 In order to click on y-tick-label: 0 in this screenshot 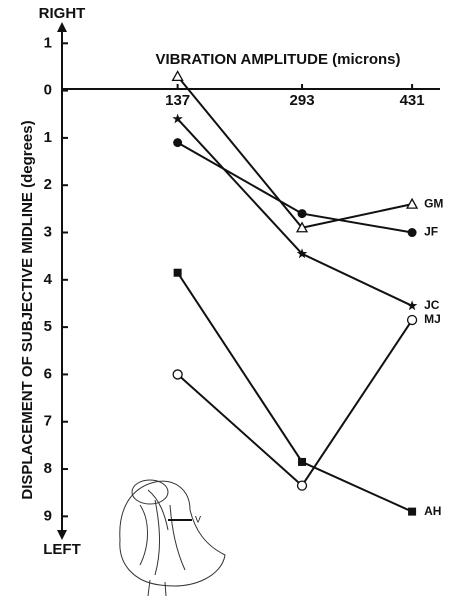, I will do `click(48, 90)`.